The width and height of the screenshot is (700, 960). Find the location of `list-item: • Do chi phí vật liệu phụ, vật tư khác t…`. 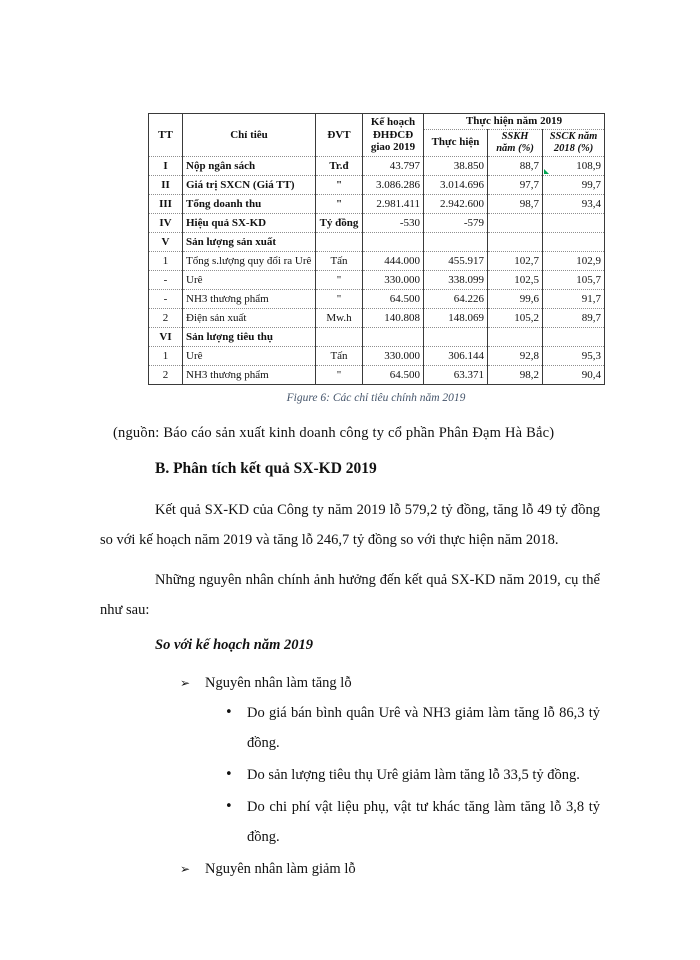

list-item: • Do chi phí vật liệu phụ, vật tư khác t… is located at coordinates (412, 822).